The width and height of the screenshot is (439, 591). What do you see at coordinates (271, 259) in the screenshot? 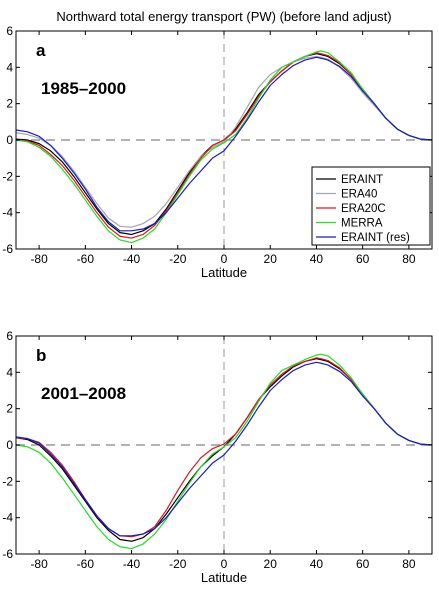
I see `panel-a-xtick-label: 20` at bounding box center [271, 259].